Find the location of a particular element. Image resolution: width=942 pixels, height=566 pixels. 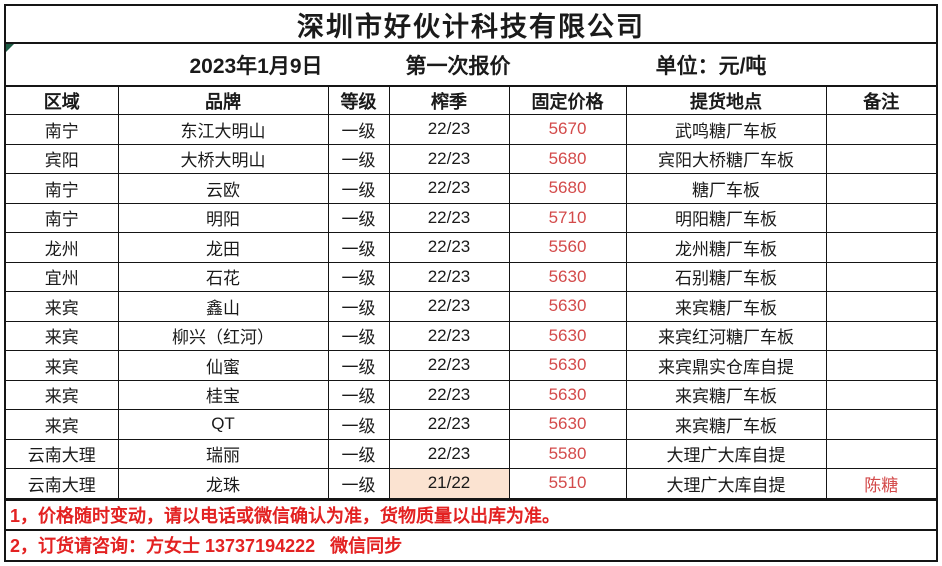

table-row: 来宾 鑫山 一级 22/23 5630 来宾糖厂车板 is located at coordinates (471, 306).